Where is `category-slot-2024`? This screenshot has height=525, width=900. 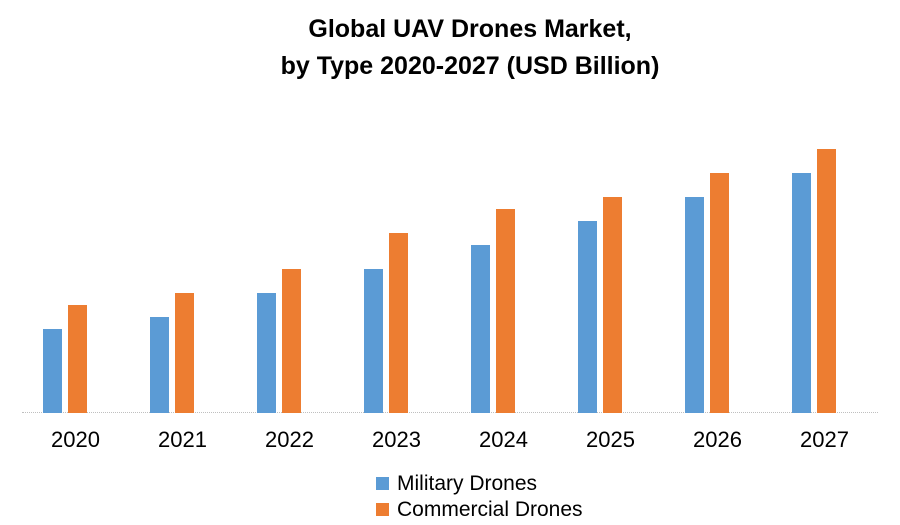
category-slot-2024 is located at coordinates (503, 263).